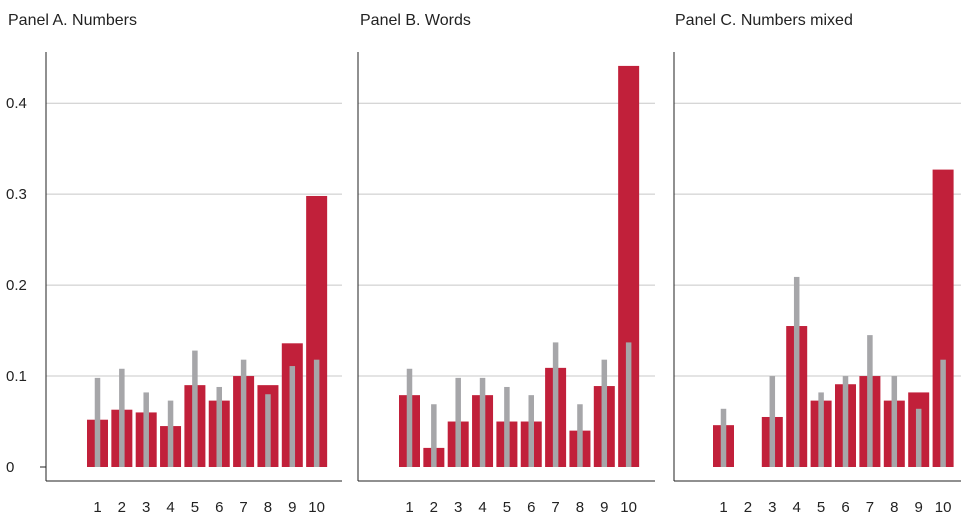  I want to click on y-tick-label: 0.4, so click(16, 103).